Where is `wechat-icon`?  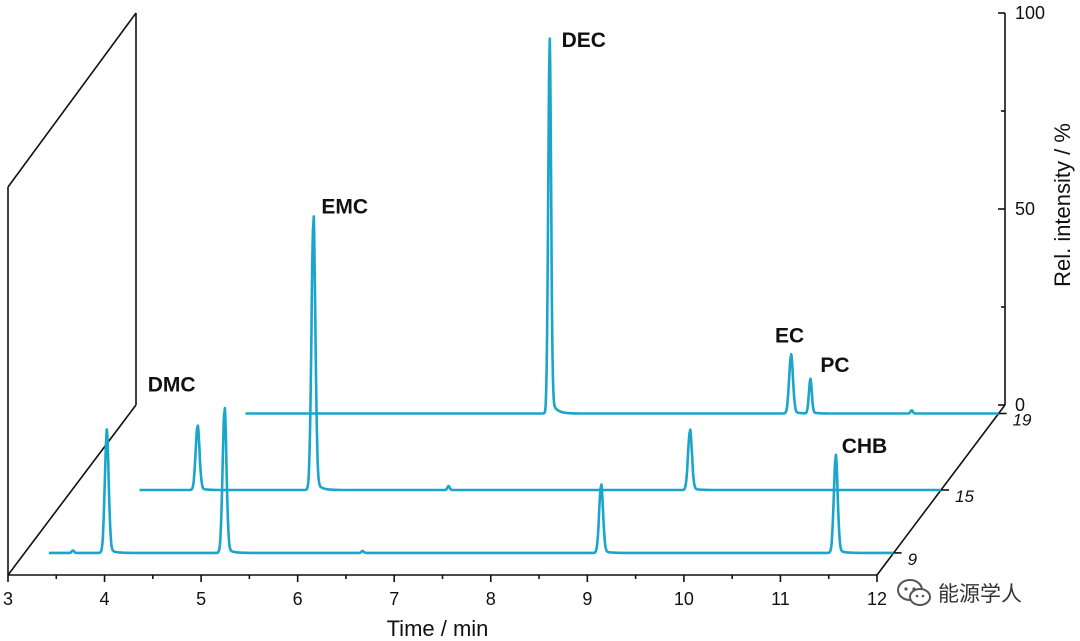
wechat-icon is located at coordinates (914, 592).